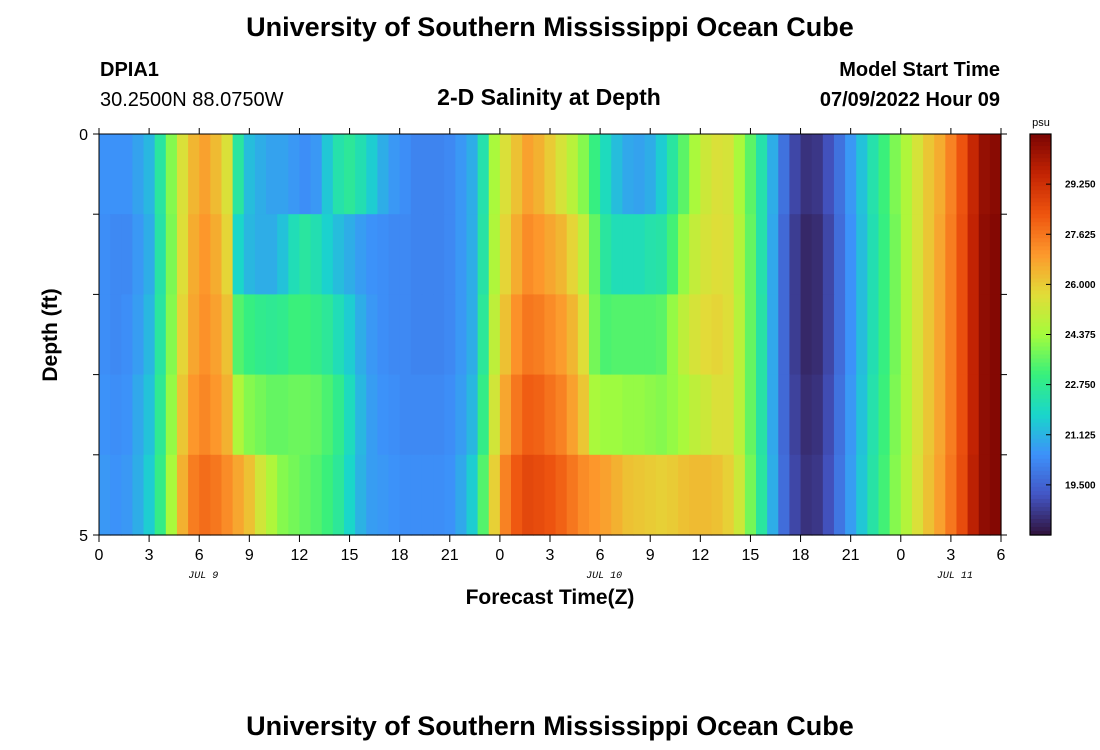 This screenshot has height=750, width=1100. I want to click on x-tick-label: 21, so click(450, 555).